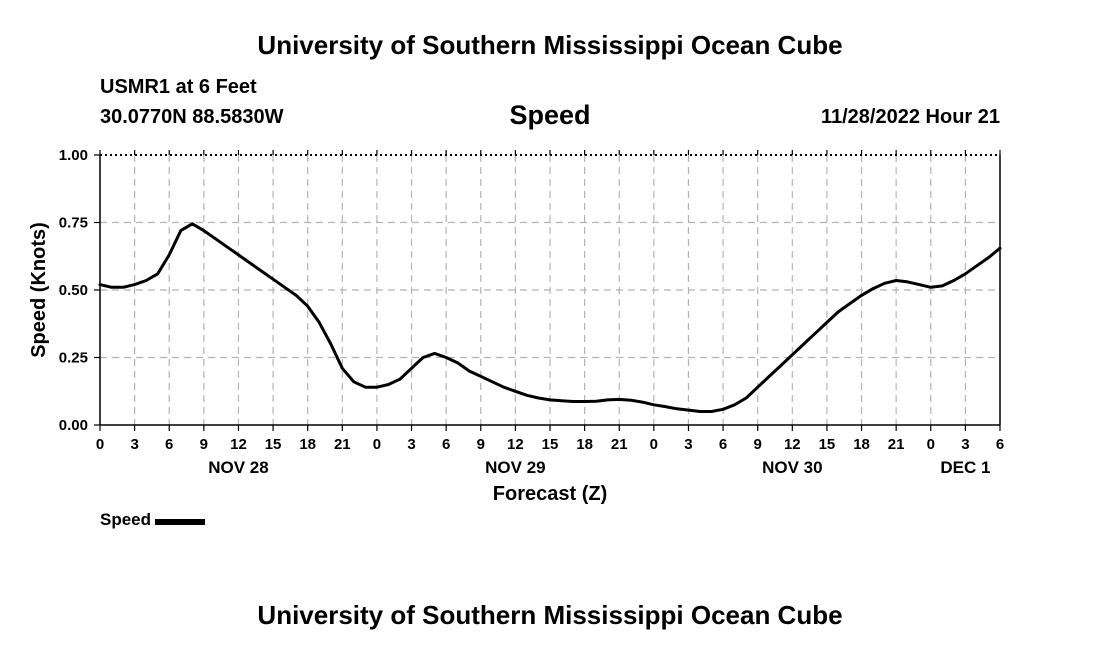 This screenshot has height=650, width=1100. What do you see at coordinates (550, 115) in the screenshot?
I see `chart-title: Speed` at bounding box center [550, 115].